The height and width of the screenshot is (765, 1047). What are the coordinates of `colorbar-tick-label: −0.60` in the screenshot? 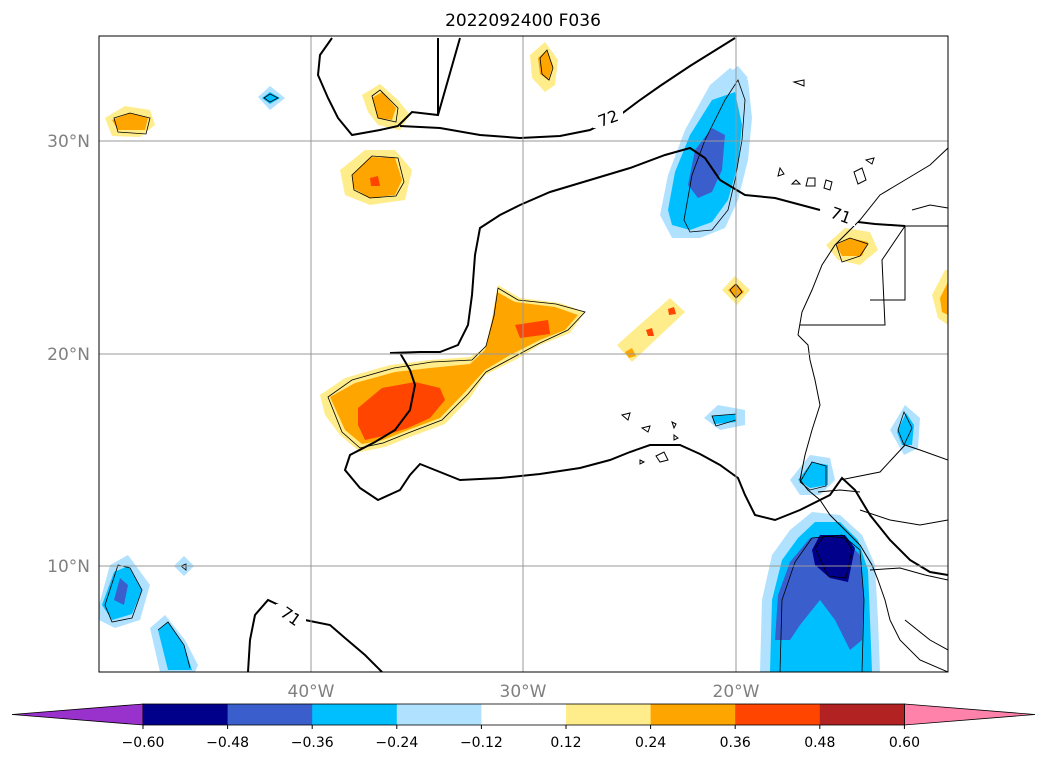 It's located at (143, 743).